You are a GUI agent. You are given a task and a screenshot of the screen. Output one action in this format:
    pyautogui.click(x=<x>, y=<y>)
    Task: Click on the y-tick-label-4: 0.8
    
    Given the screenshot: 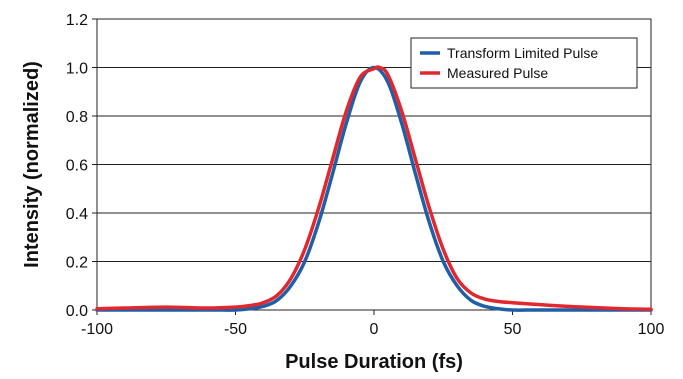 What is the action you would take?
    pyautogui.click(x=77, y=117)
    